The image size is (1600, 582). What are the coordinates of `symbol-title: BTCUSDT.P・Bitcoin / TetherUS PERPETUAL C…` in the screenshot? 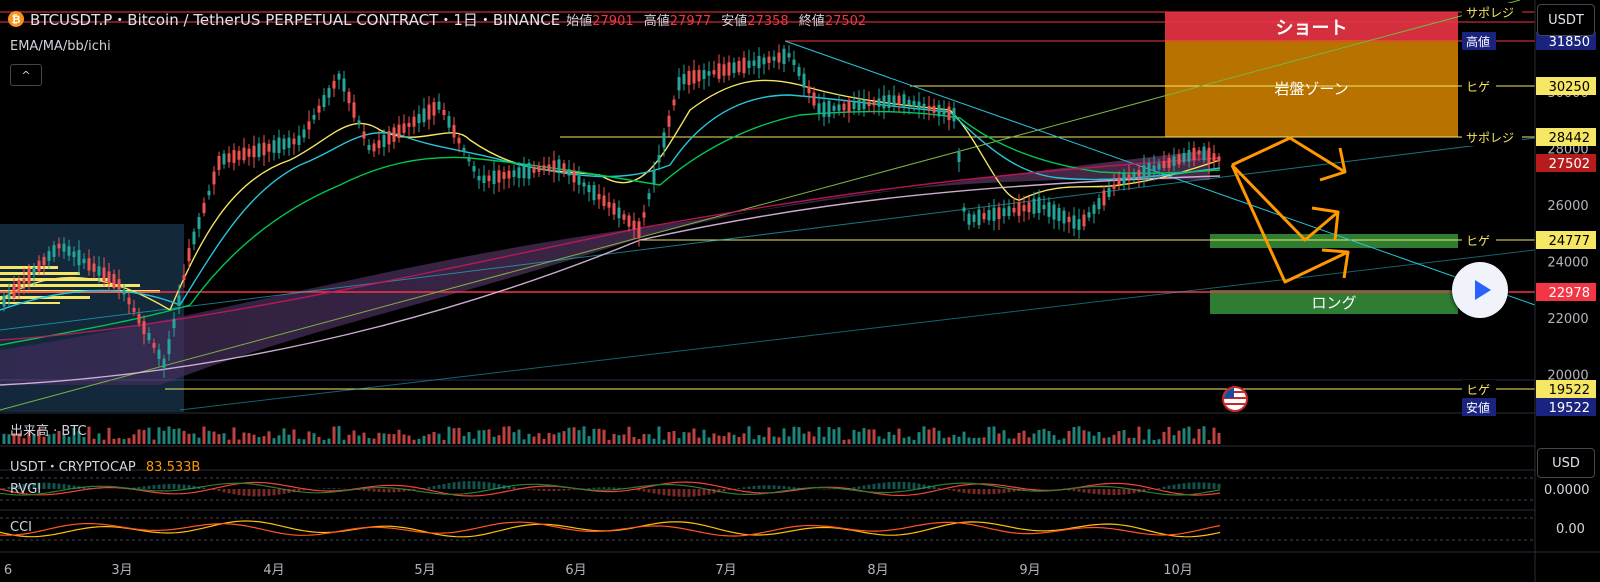 It's located at (295, 19).